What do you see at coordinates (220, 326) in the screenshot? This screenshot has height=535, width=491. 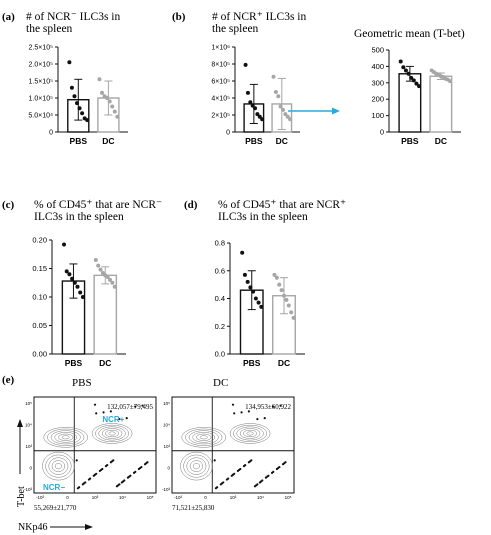 I see `y-tick-label: 0.2` at bounding box center [220, 326].